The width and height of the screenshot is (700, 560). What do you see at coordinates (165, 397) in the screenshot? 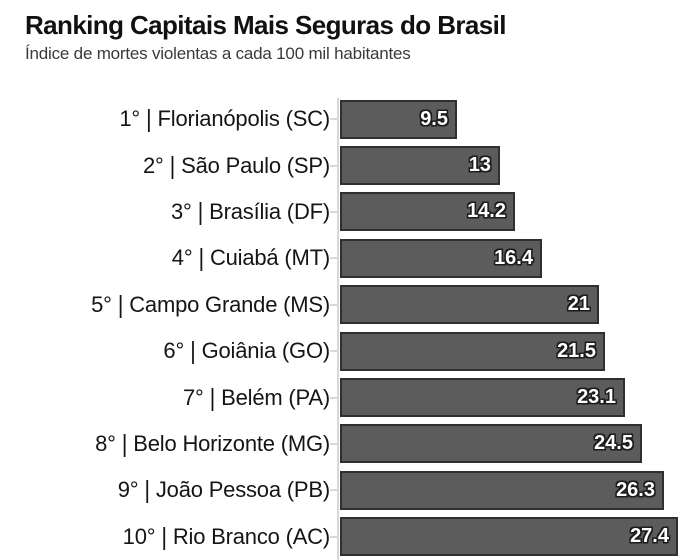
I see `category-label: 7° | Belém (PA)` at bounding box center [165, 397].